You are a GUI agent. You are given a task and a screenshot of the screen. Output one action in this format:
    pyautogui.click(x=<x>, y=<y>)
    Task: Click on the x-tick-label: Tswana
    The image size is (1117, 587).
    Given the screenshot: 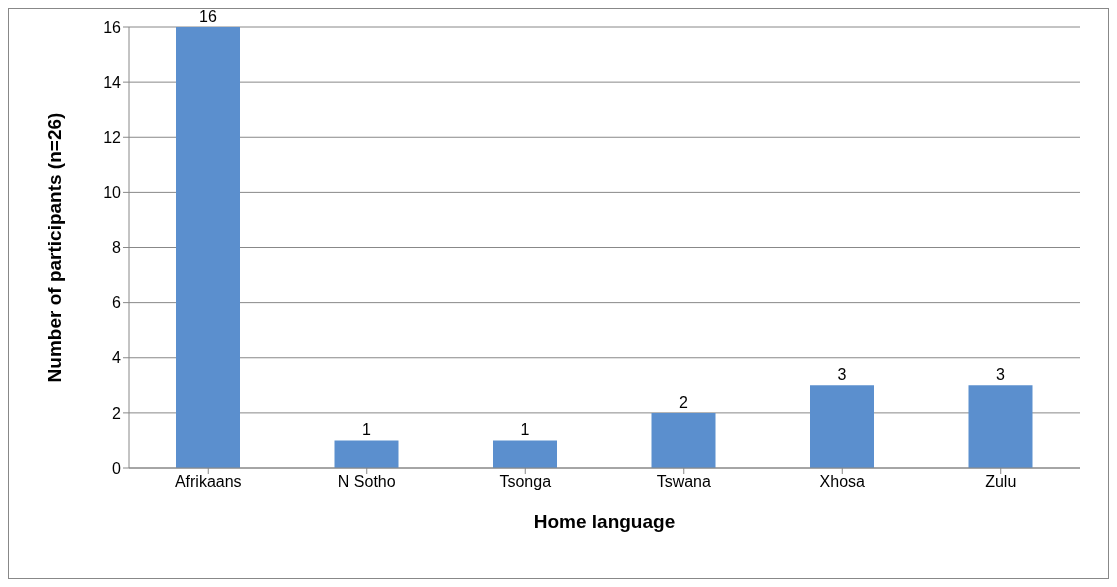 What is the action you would take?
    pyautogui.click(x=683, y=482)
    